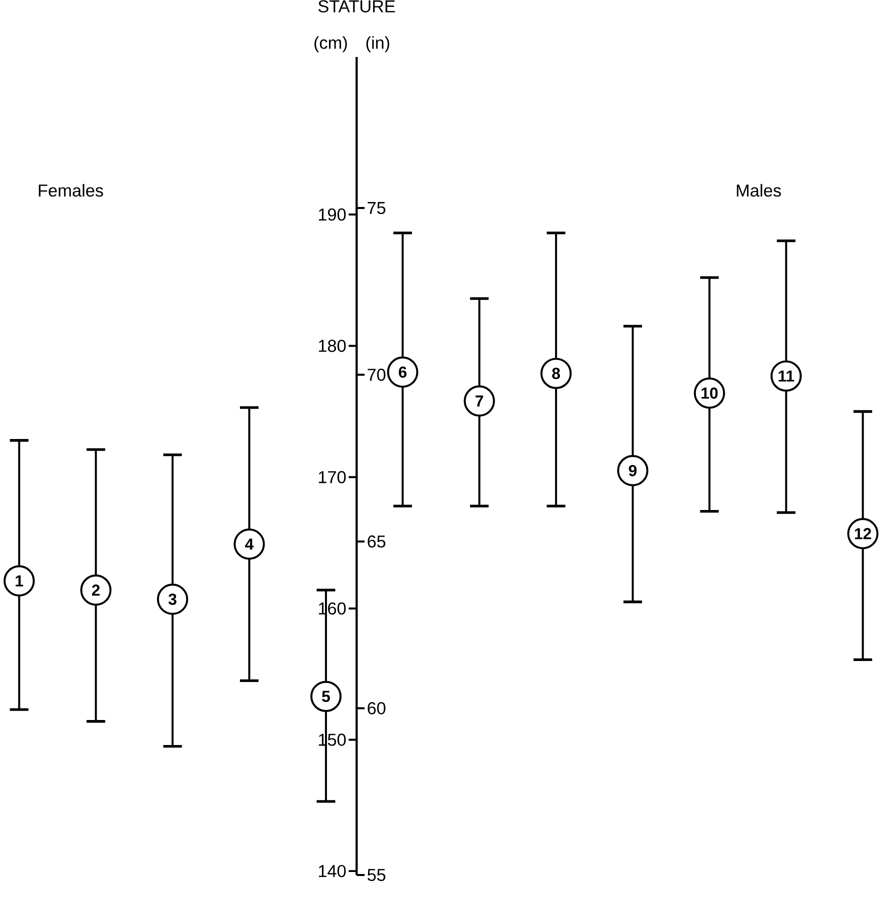  What do you see at coordinates (758, 190) in the screenshot?
I see `annotation: Males` at bounding box center [758, 190].